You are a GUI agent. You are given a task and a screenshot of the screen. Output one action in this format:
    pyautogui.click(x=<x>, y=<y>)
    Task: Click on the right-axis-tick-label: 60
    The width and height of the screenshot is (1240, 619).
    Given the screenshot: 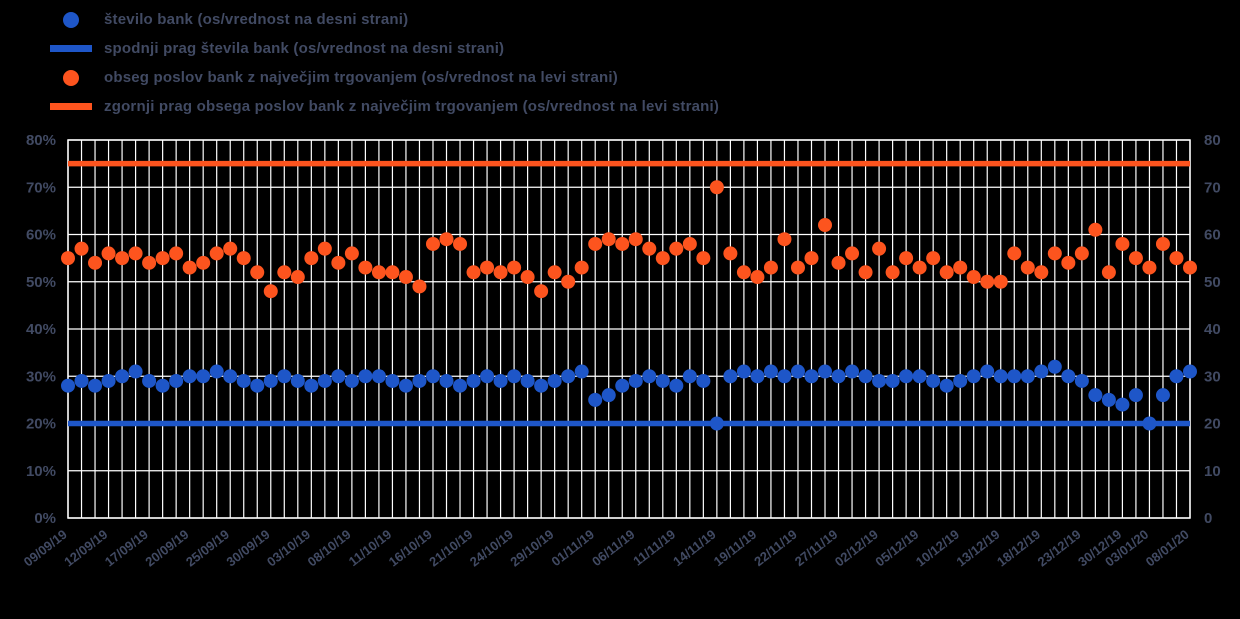 What is the action you would take?
    pyautogui.click(x=1212, y=235)
    